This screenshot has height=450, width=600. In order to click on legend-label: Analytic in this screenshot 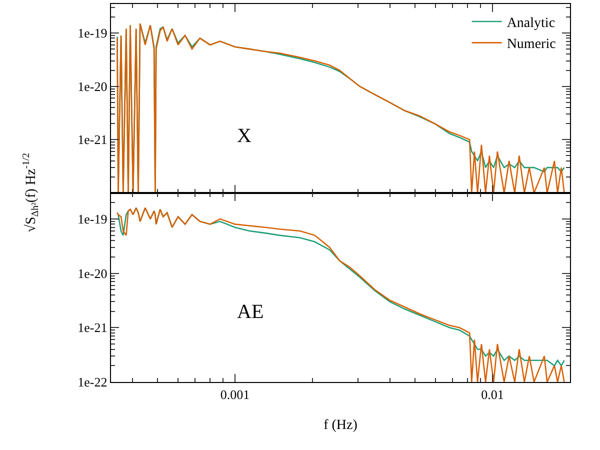, I will do `click(531, 23)`.